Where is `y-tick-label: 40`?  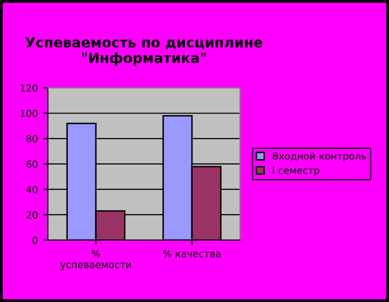 y-tick-label: 40 is located at coordinates (32, 190).